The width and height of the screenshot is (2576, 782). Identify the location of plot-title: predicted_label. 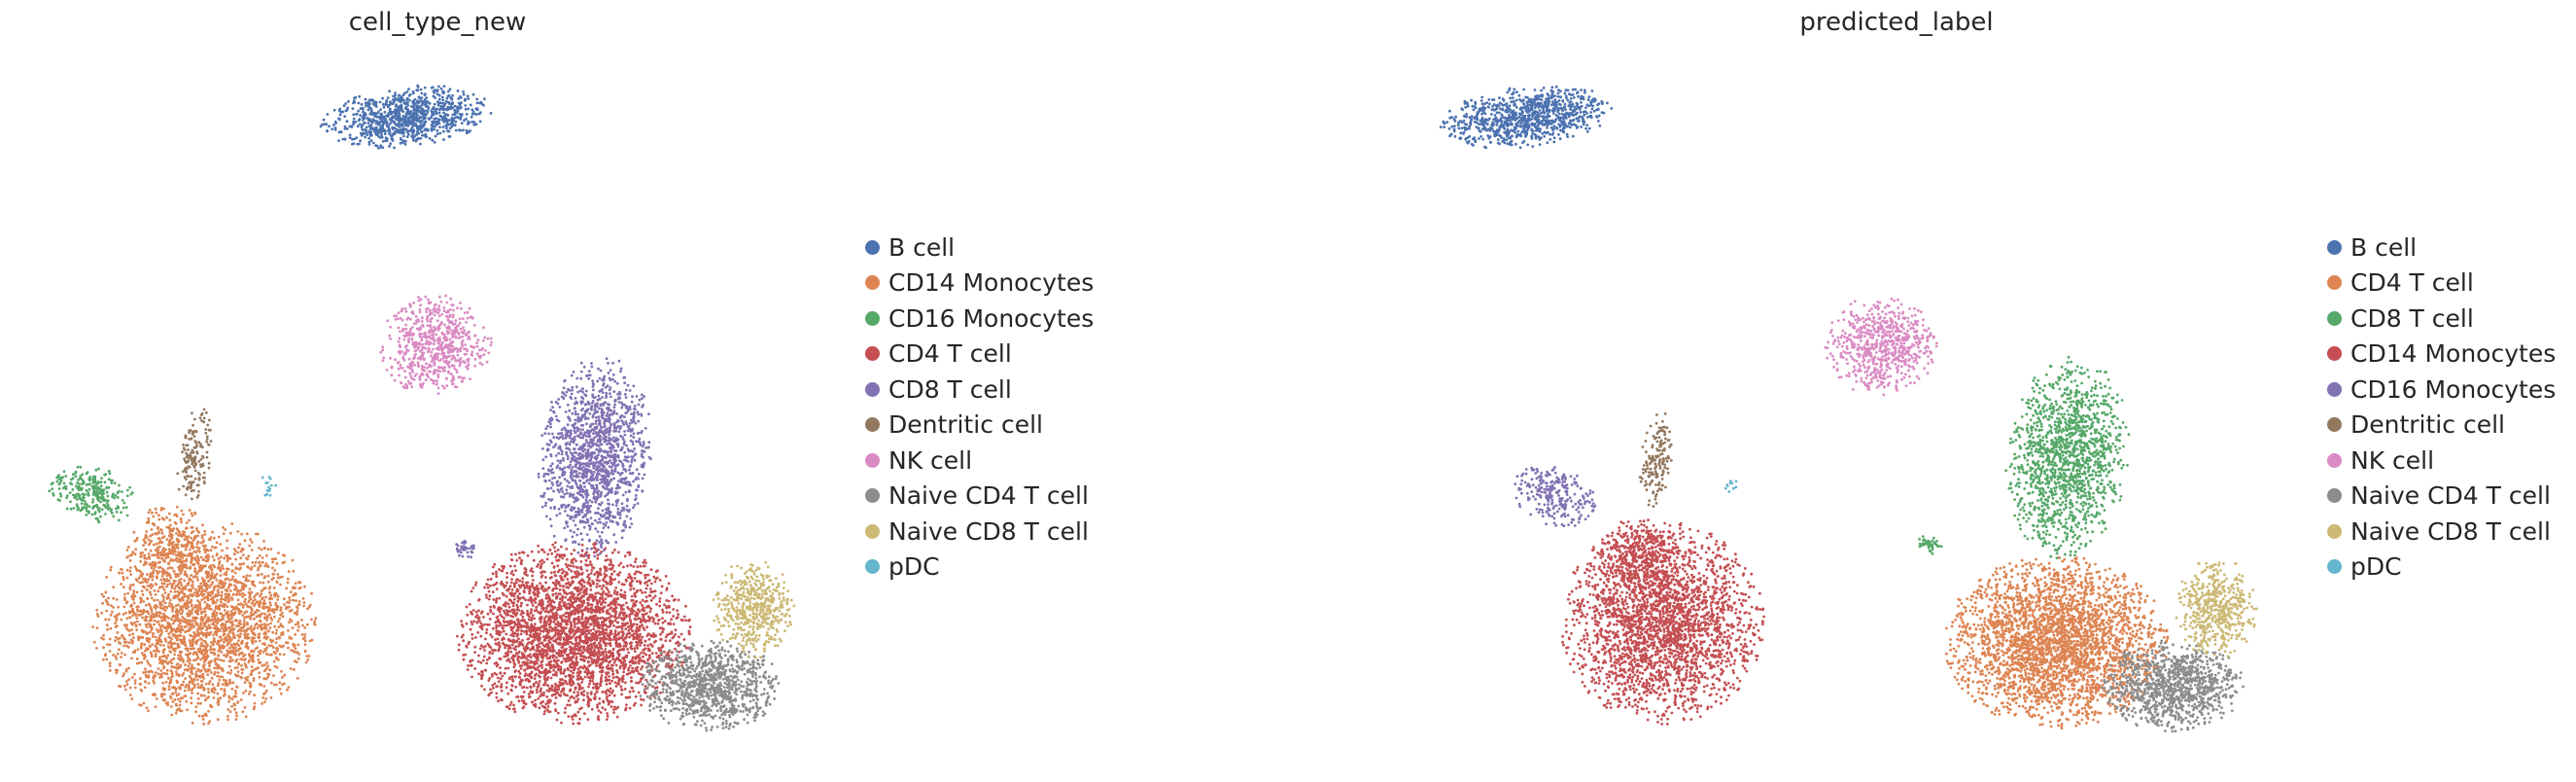
(1897, 22).